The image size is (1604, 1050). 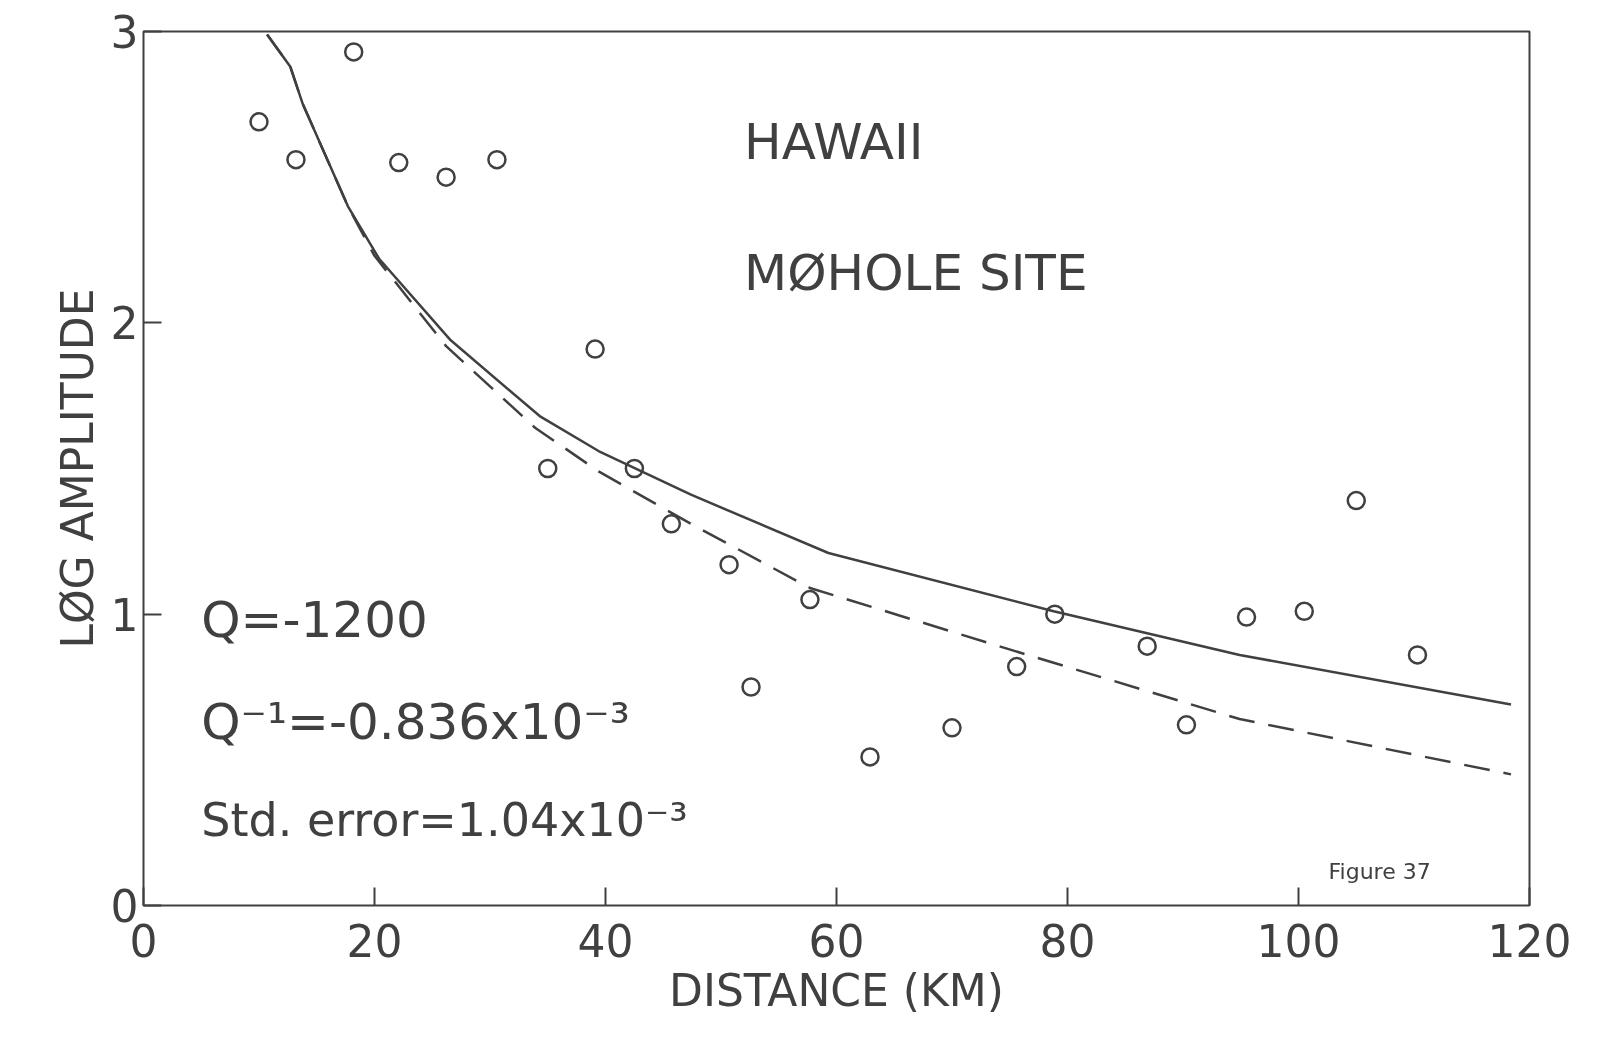 What do you see at coordinates (77, 468) in the screenshot?
I see `y-axis-title: LØG AMPLITUDE` at bounding box center [77, 468].